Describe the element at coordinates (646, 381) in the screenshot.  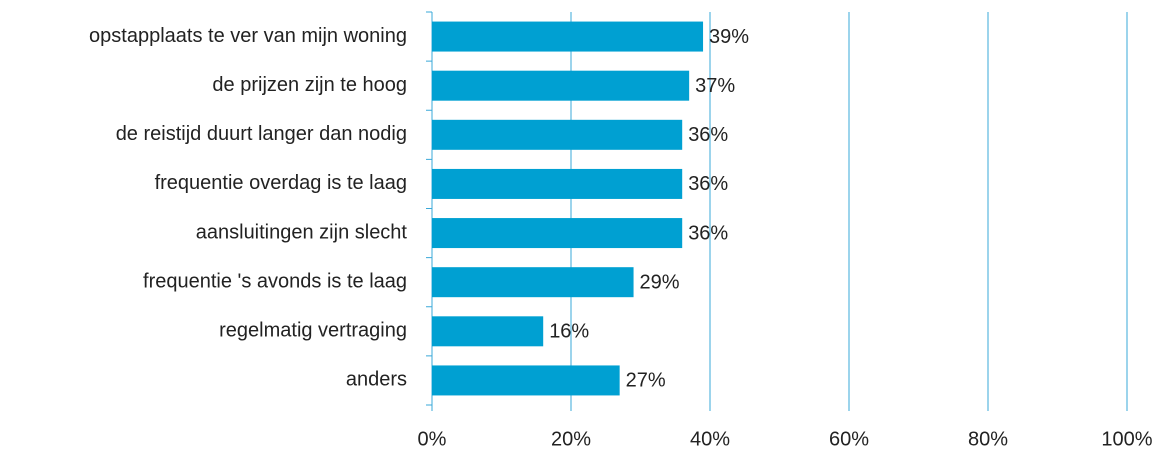
I see `value-label: 27%` at that location.